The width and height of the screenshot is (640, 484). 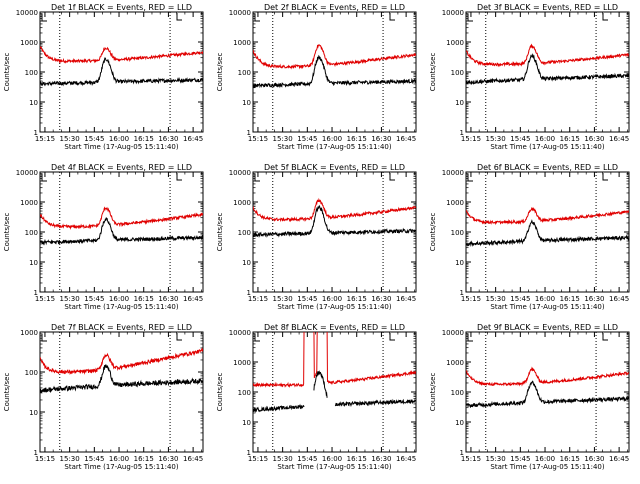 I want to click on panel-title: Det 4f BLACK = Events, RED = LLD, so click(x=121, y=167).